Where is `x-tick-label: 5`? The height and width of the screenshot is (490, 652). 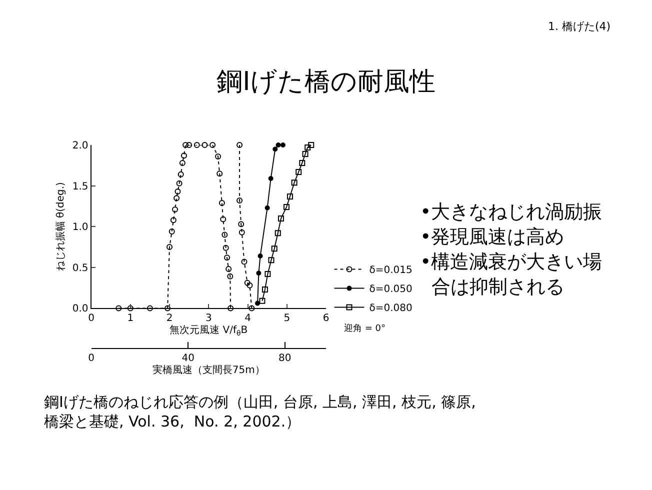
x-tick-label: 5 is located at coordinates (287, 318).